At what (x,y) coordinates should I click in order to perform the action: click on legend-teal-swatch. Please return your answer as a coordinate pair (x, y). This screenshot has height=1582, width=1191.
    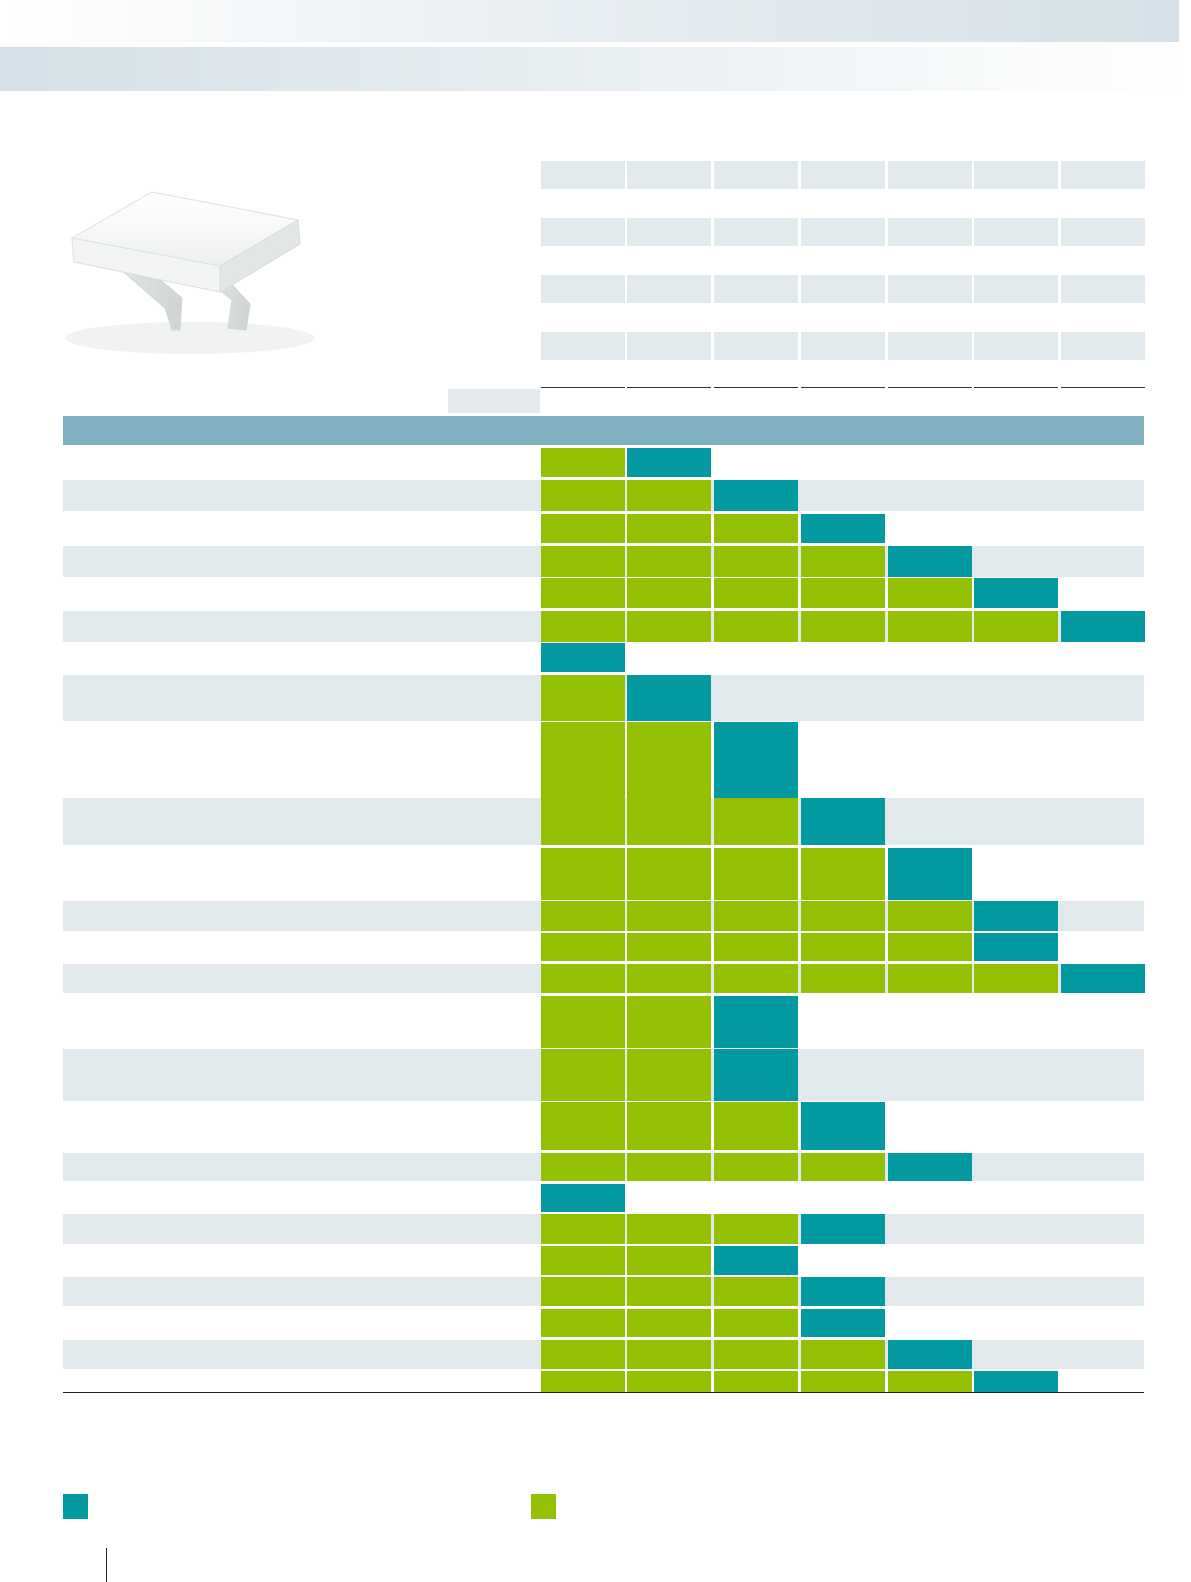
    Looking at the image, I should click on (75, 1506).